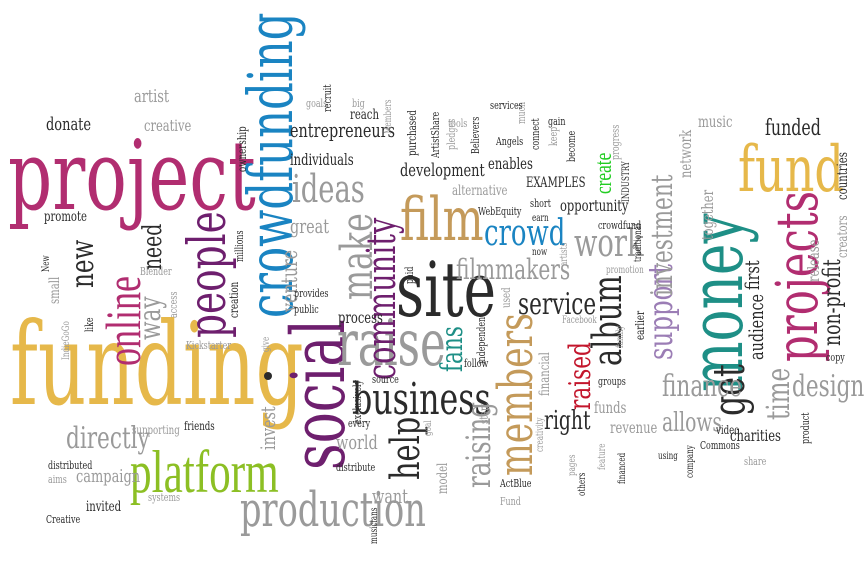  What do you see at coordinates (484, 413) in the screenshot?
I see `word-start: start` at bounding box center [484, 413].